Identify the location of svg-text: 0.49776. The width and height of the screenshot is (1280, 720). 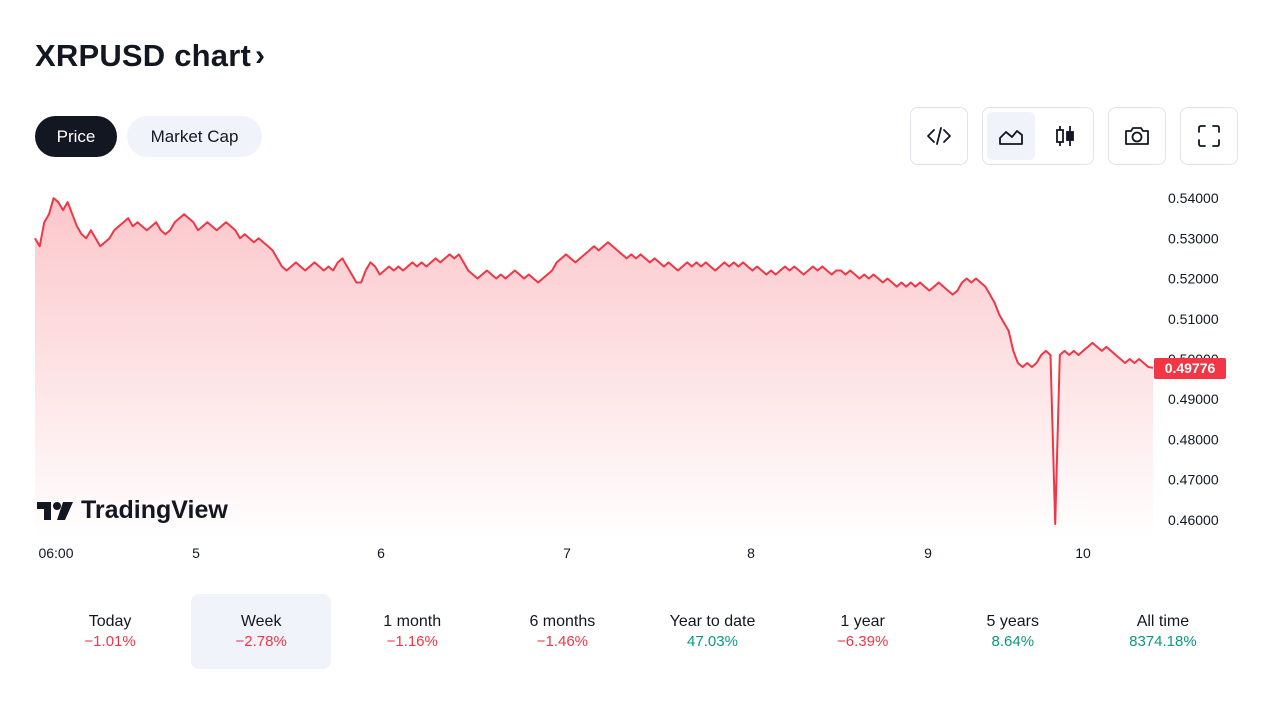
(1190, 368).